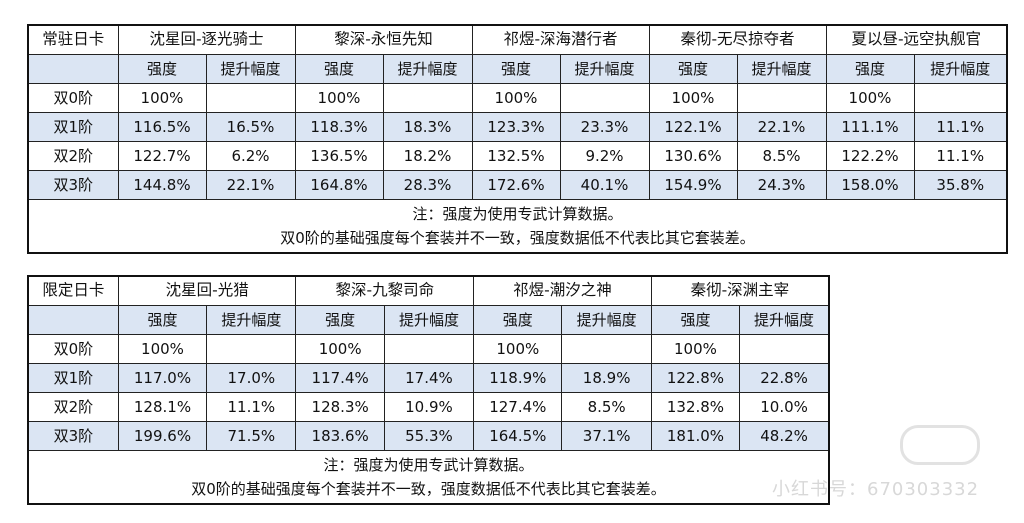 The width and height of the screenshot is (1024, 523). What do you see at coordinates (695, 407) in the screenshot?
I see `value-cell: 132.8%` at bounding box center [695, 407].